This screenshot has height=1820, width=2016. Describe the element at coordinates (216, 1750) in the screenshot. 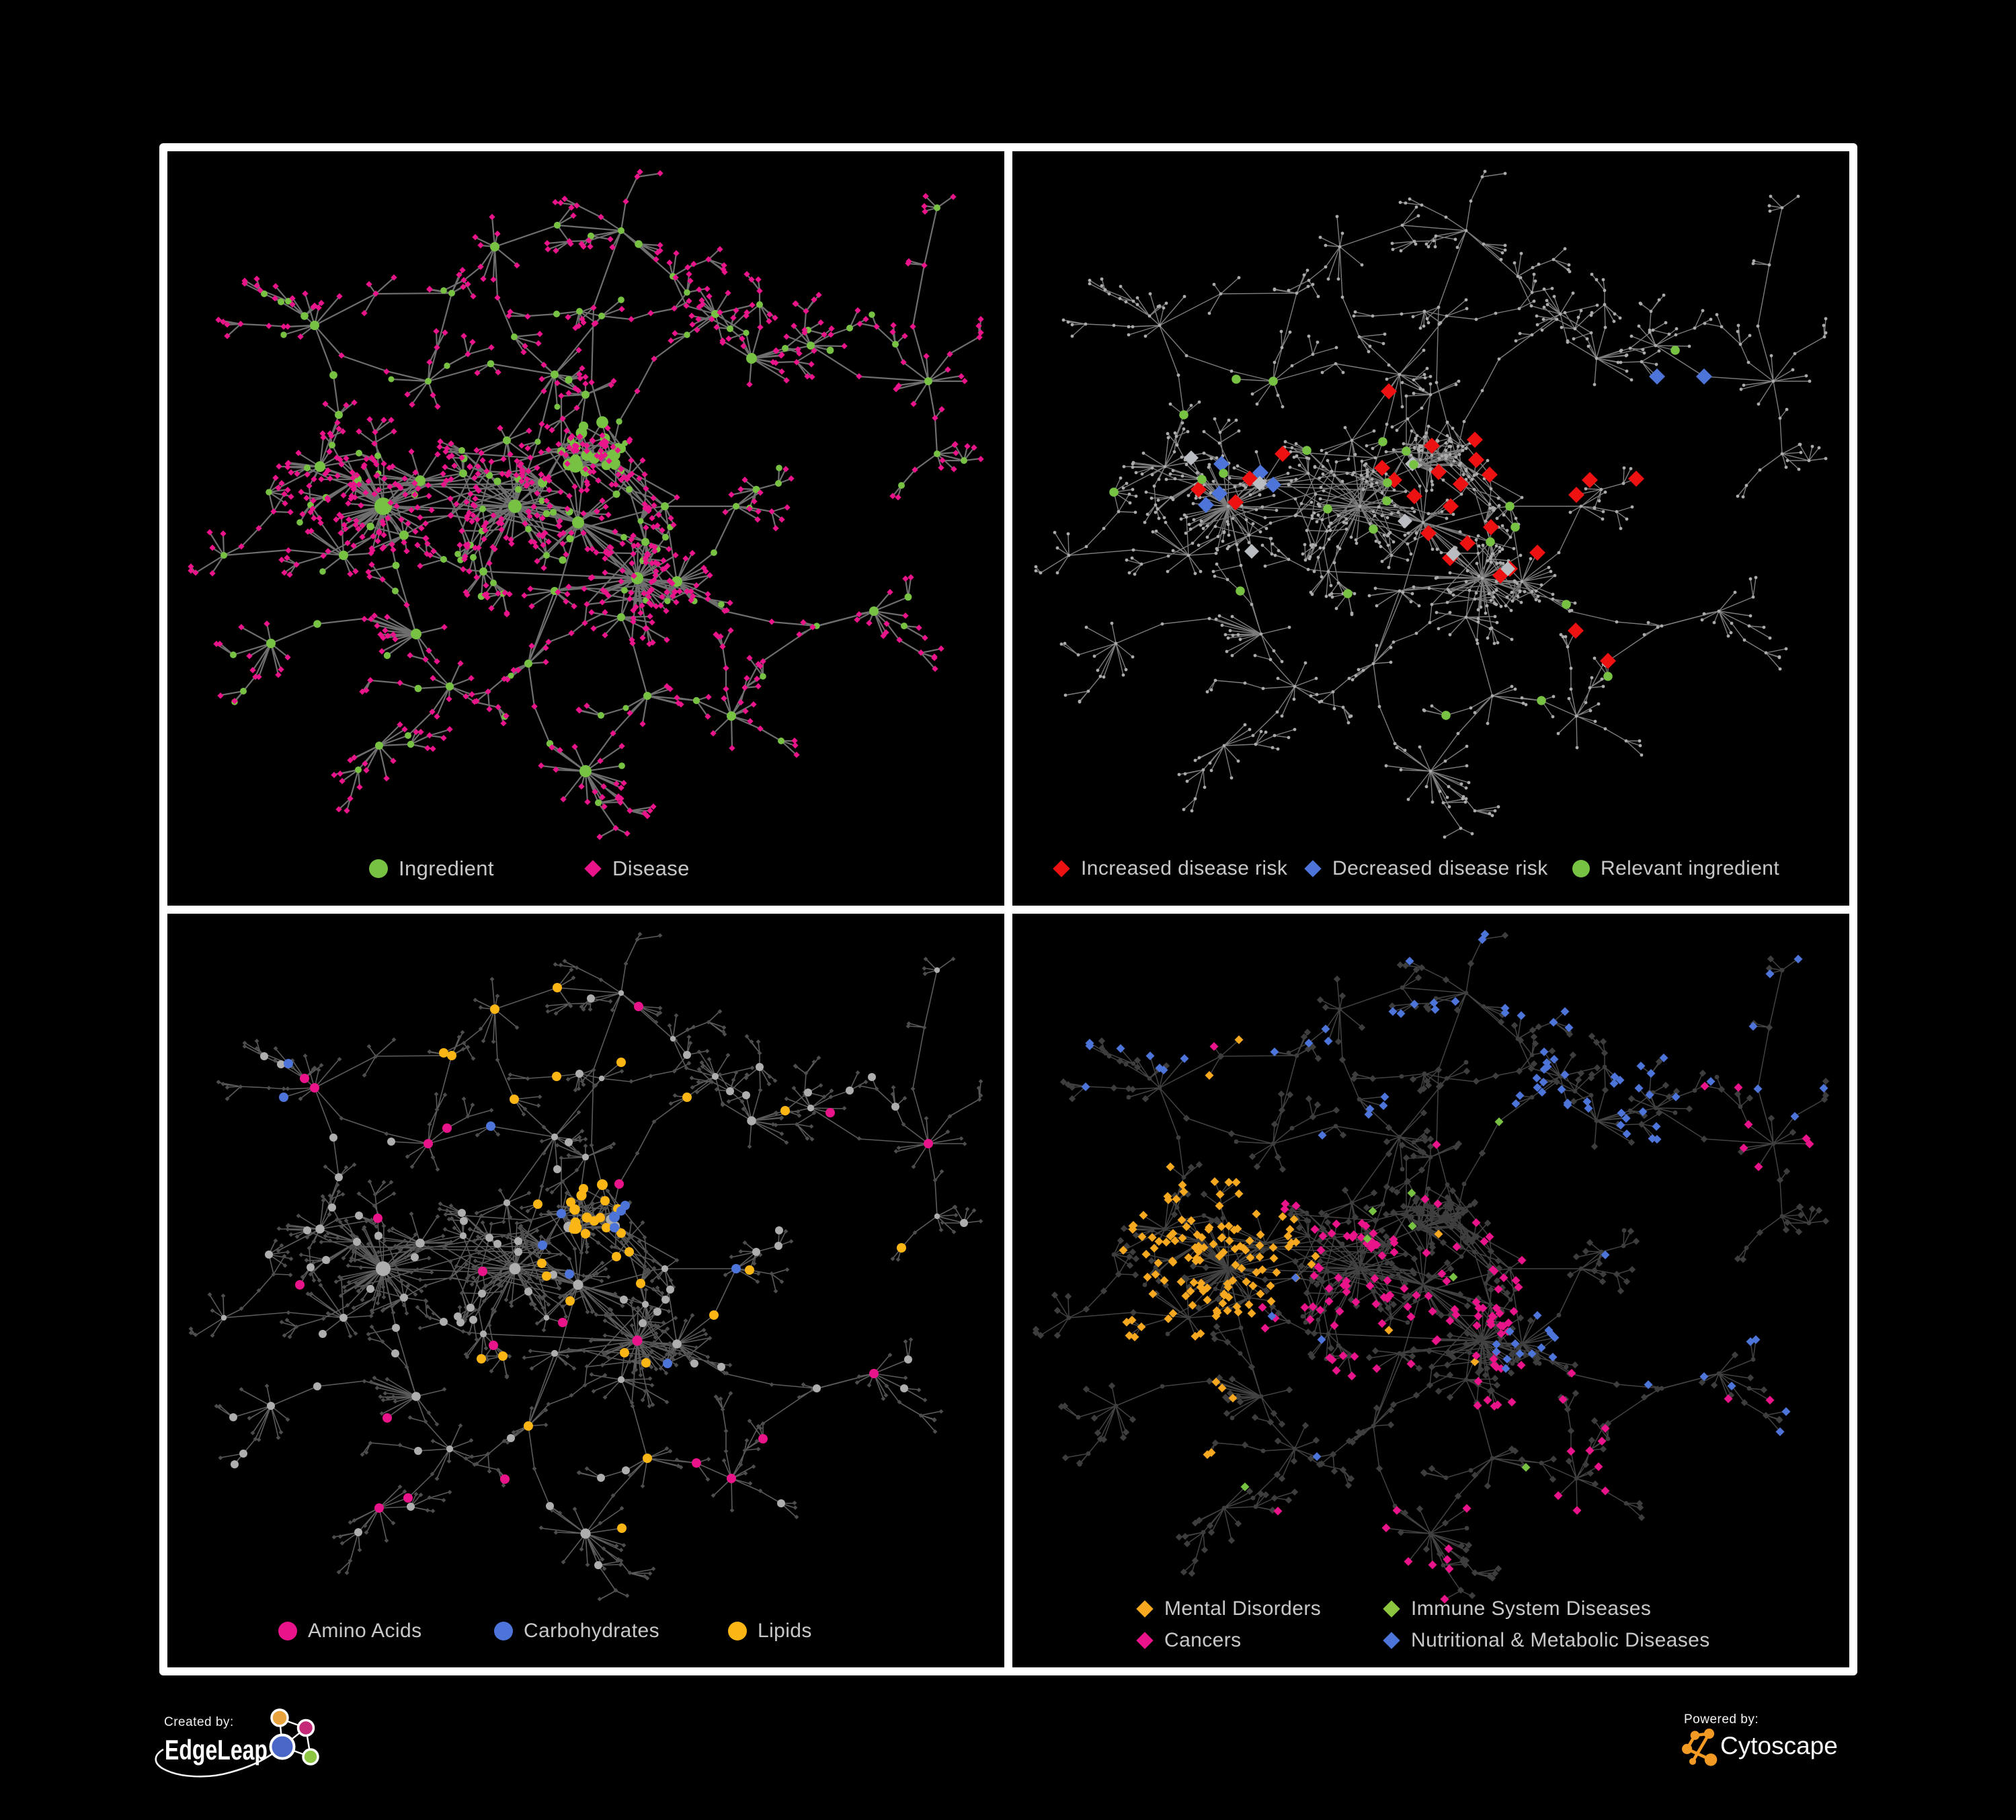

I see `svg-text: EdgeLeap` at that location.